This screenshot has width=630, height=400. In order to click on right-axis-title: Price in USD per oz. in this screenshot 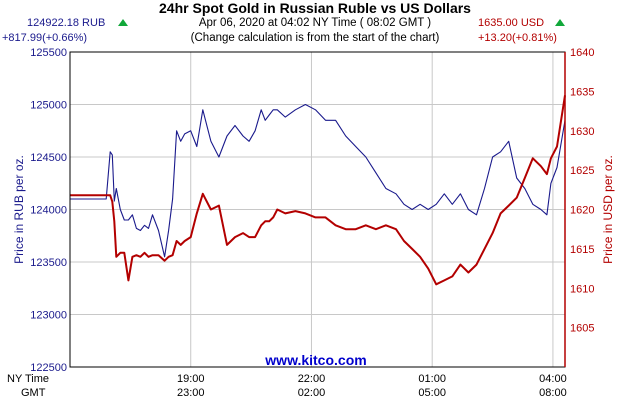, I will do `click(608, 209)`.